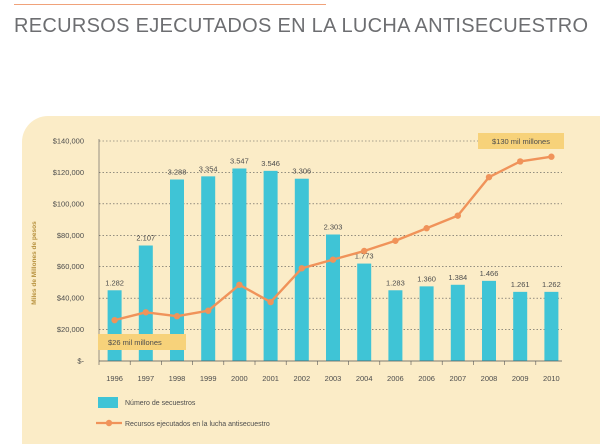 Image resolution: width=600 pixels, height=444 pixels. Describe the element at coordinates (395, 378) in the screenshot. I see `x-tick-label-9: 2006` at that location.